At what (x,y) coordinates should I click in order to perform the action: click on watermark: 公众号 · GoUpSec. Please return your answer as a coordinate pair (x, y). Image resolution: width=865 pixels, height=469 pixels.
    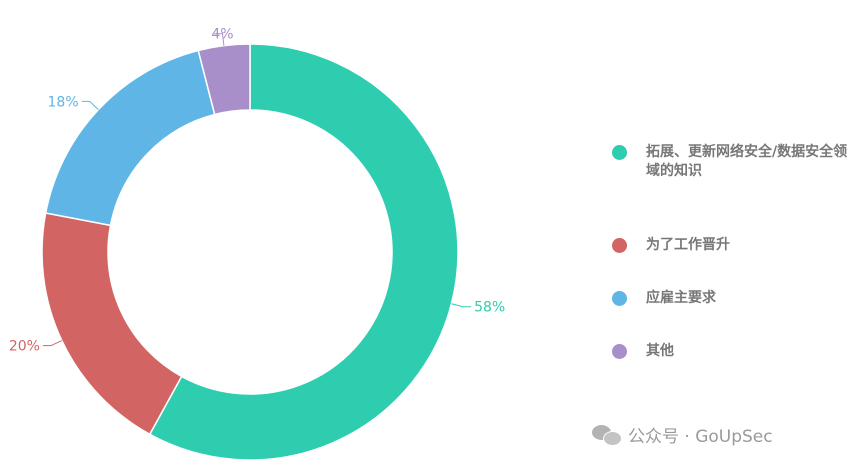
    Looking at the image, I should click on (682, 434).